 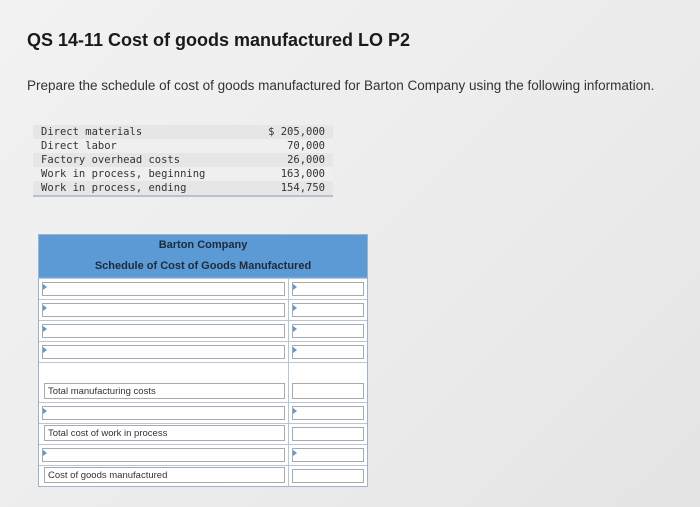 I want to click on cogm-label: Cost of goods manufactured, so click(x=164, y=475).